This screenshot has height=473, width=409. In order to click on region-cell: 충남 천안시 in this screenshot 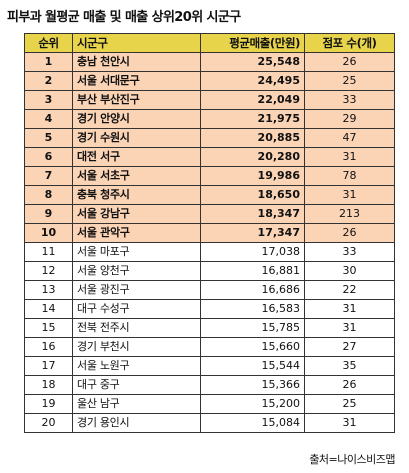, I will do `click(136, 62)`.